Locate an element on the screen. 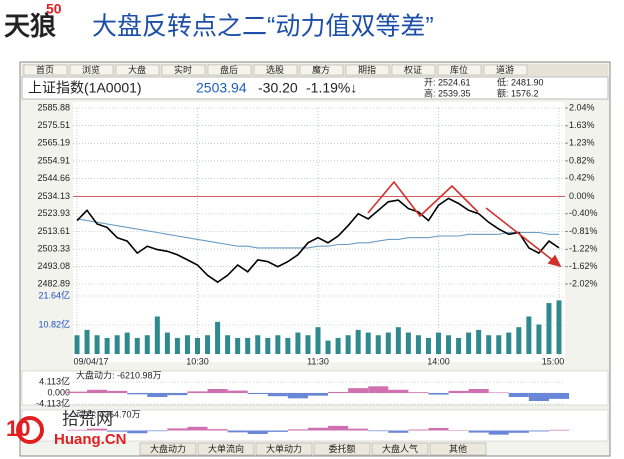 Image resolution: width=624 pixels, height=459 pixels. panel is located at coordinates (315, 425).